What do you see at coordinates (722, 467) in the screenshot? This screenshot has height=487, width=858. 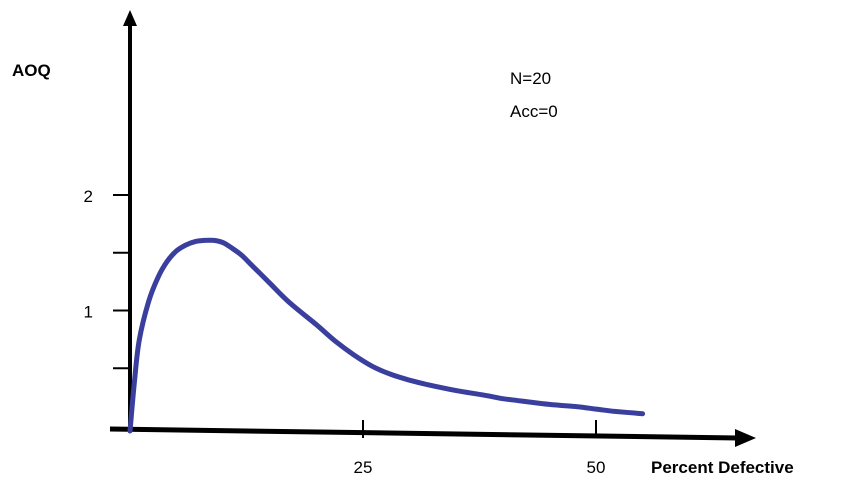 I see `x-axis-title: Percent Defective` at bounding box center [722, 467].